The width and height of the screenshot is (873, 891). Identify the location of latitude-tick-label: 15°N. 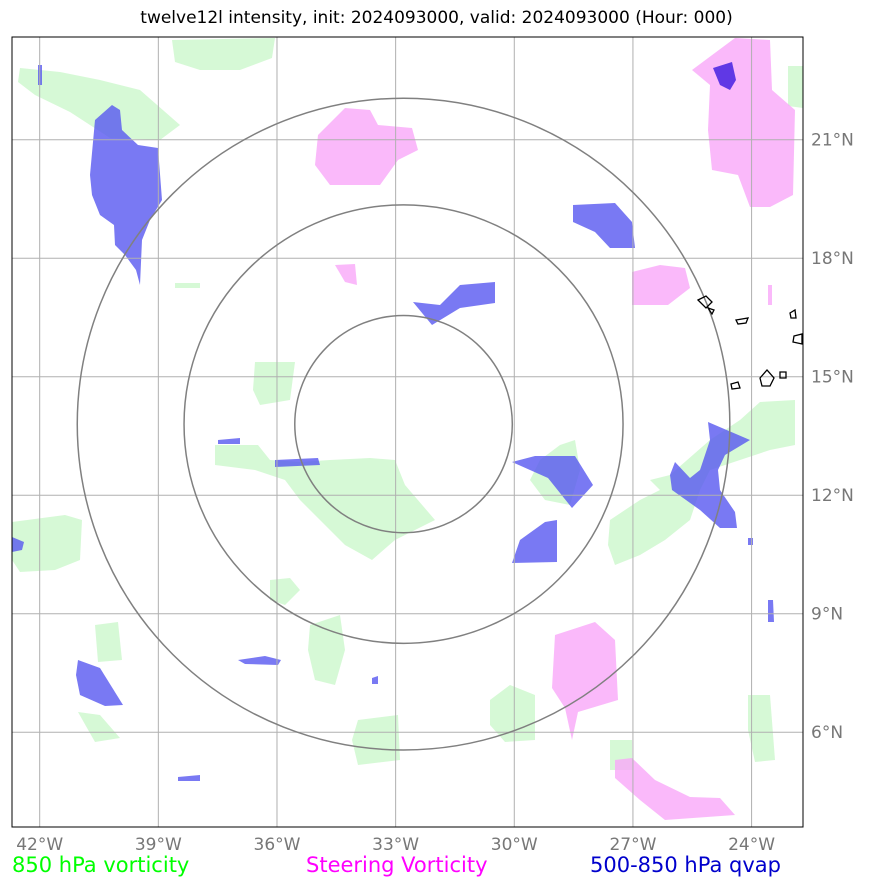
(832, 378).